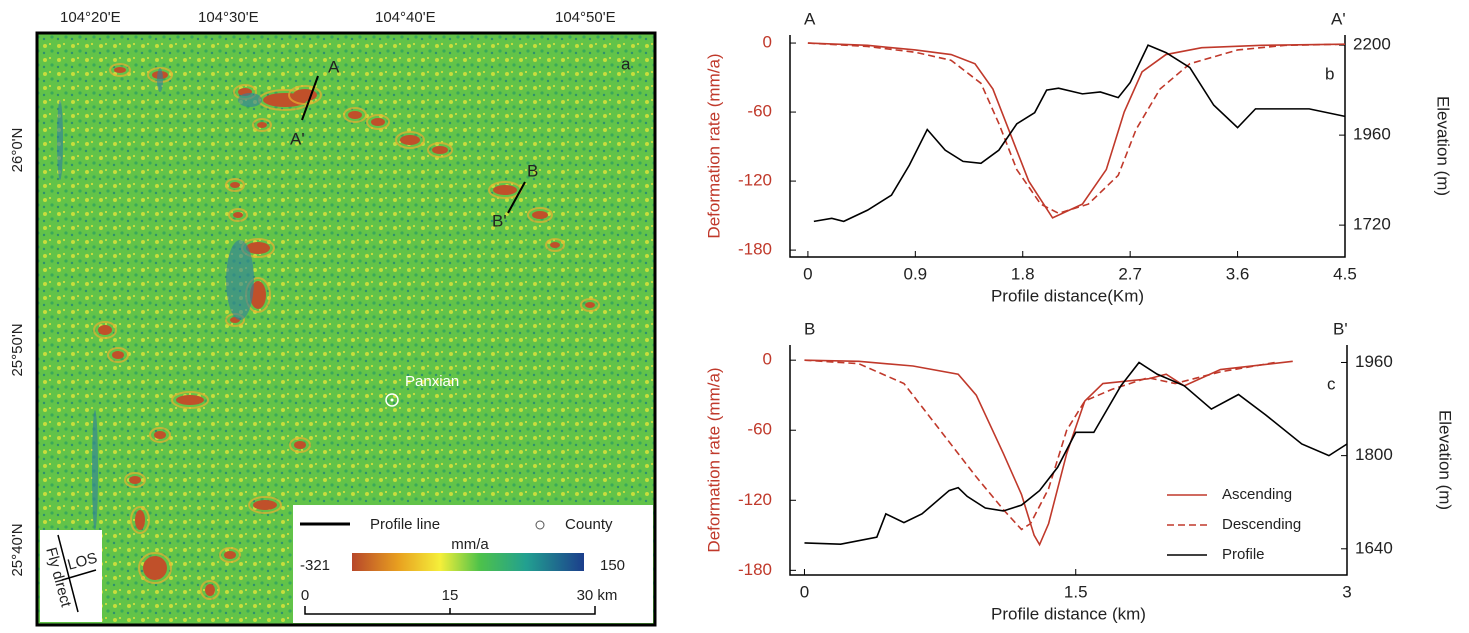 This screenshot has height=633, width=1469. I want to click on profile-label: A, so click(334, 66).